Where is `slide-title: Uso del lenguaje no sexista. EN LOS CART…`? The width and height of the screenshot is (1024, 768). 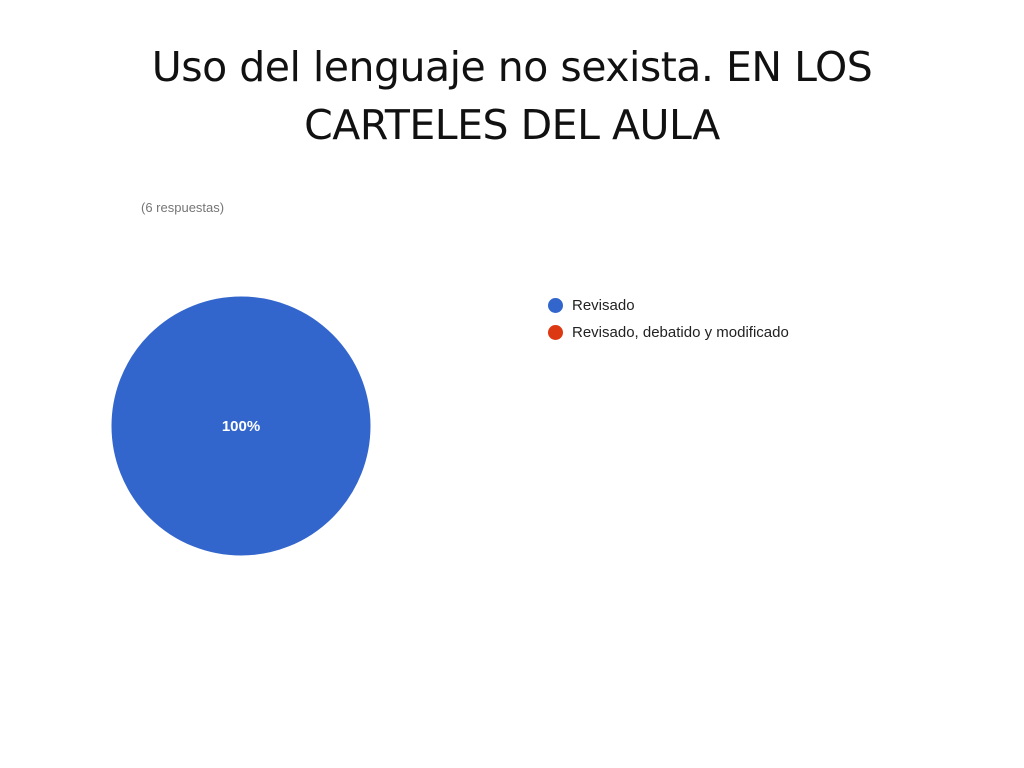 slide-title: Uso del lenguaje no sexista. EN LOS CART… is located at coordinates (512, 96).